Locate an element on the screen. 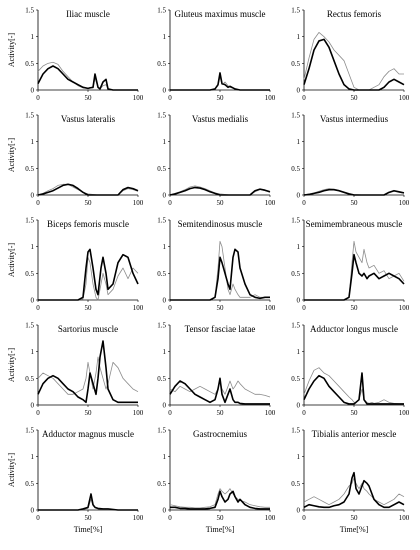  chart-panel: Semitendinosus muscle 0 0.5 1 1.5 0 50 100 is located at coordinates (216, 265).